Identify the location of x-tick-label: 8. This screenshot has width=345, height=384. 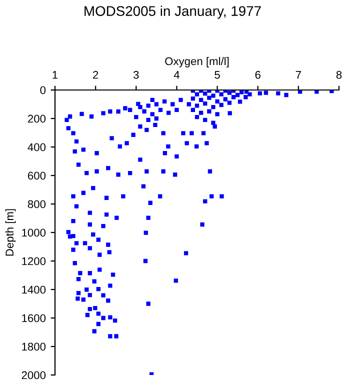
(339, 74).